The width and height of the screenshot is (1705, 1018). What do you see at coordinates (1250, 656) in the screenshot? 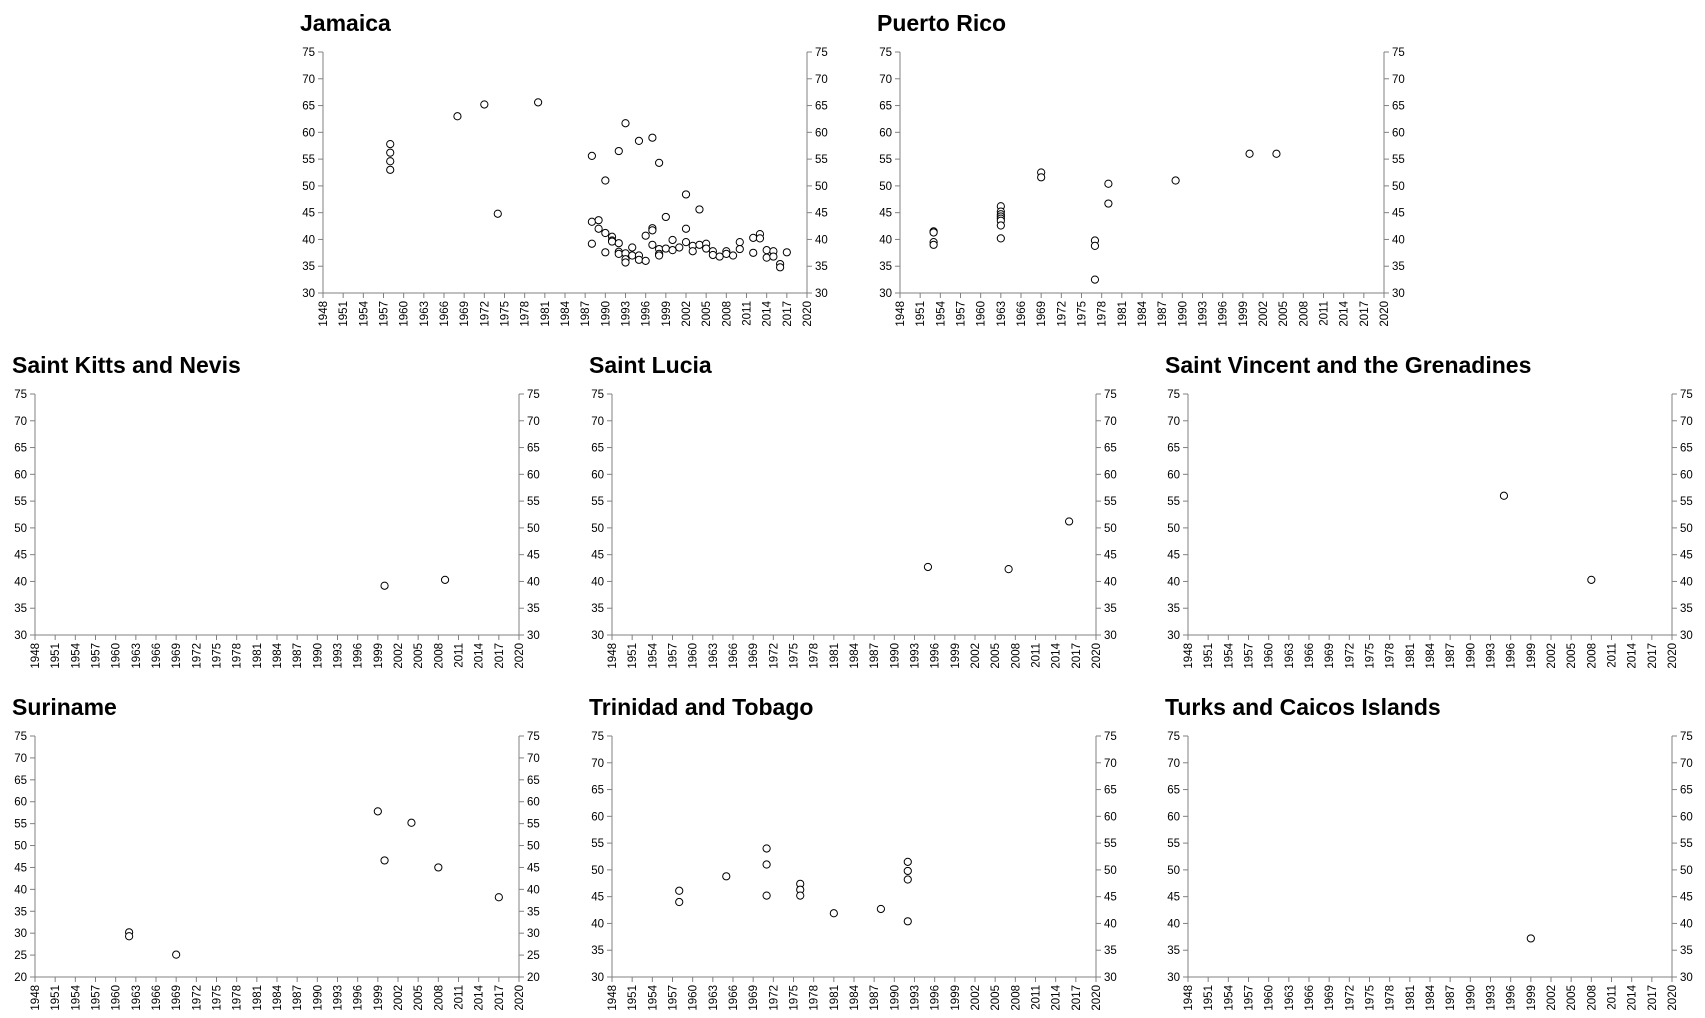
I see `x-tick-label: 1957` at bounding box center [1250, 656].